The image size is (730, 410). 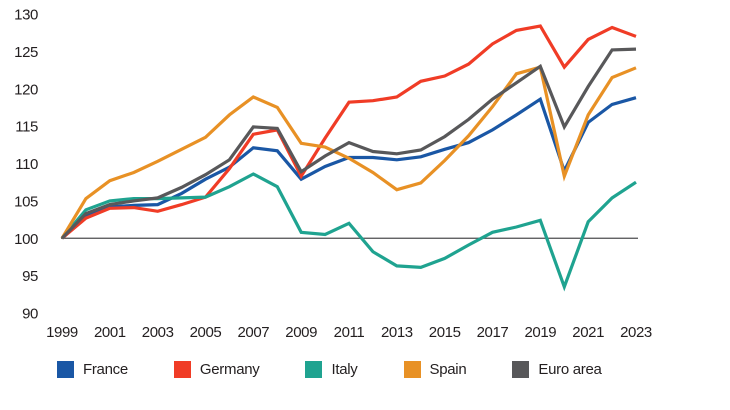 I want to click on y-tick-label: 90, so click(x=30, y=314).